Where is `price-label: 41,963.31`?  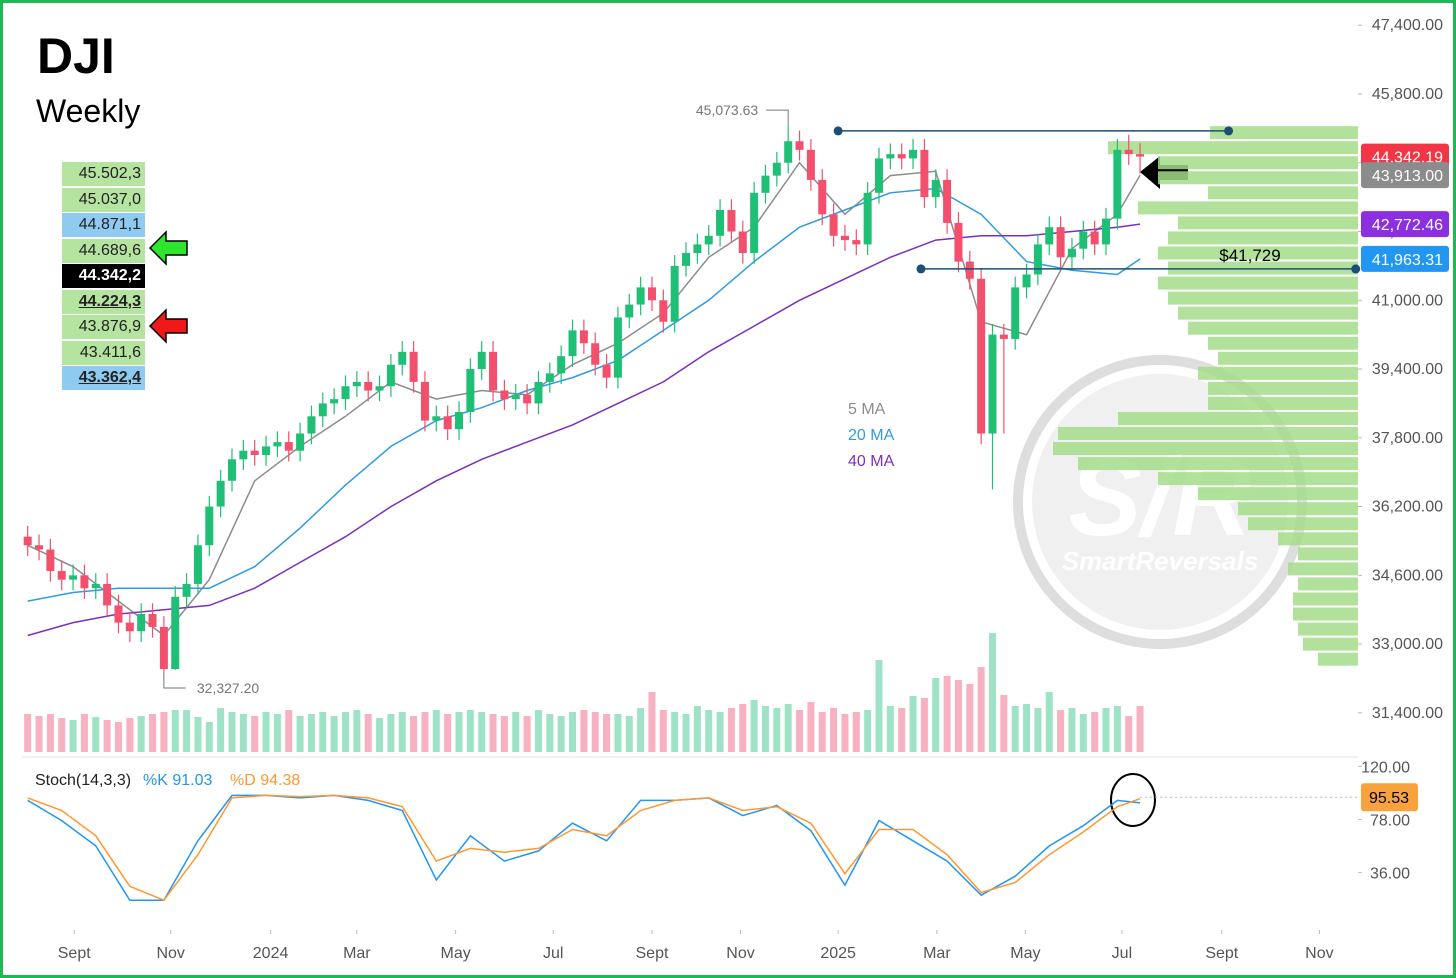 price-label: 41,963.31 is located at coordinates (1407, 260).